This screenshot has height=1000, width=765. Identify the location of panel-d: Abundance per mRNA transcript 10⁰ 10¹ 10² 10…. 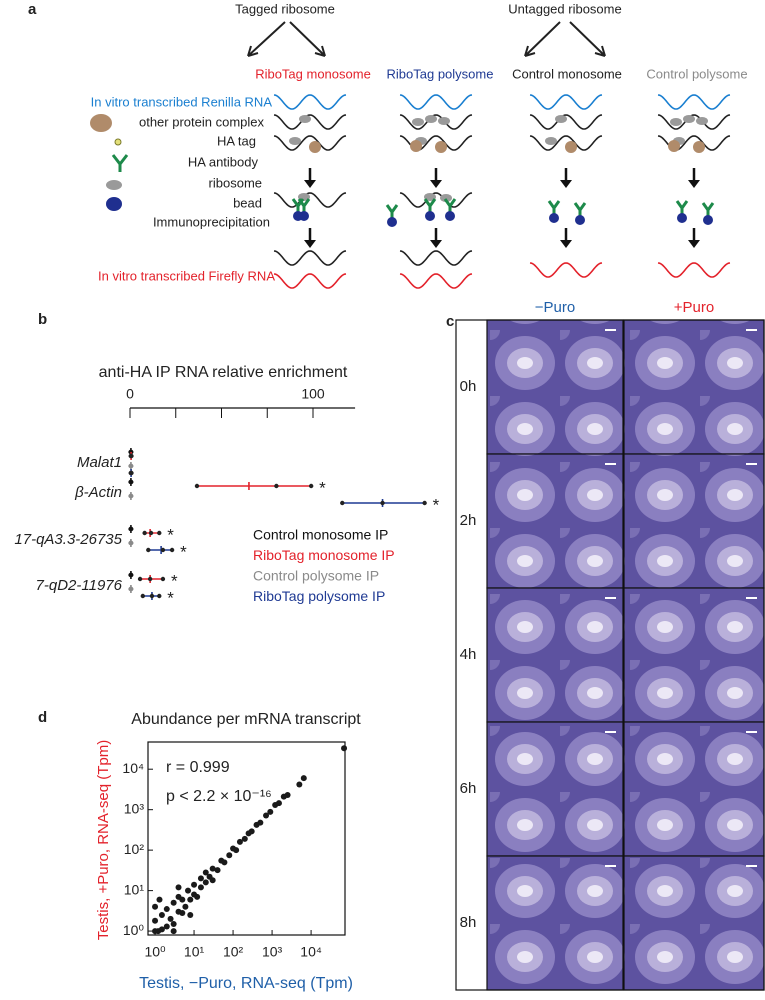
(228, 851).